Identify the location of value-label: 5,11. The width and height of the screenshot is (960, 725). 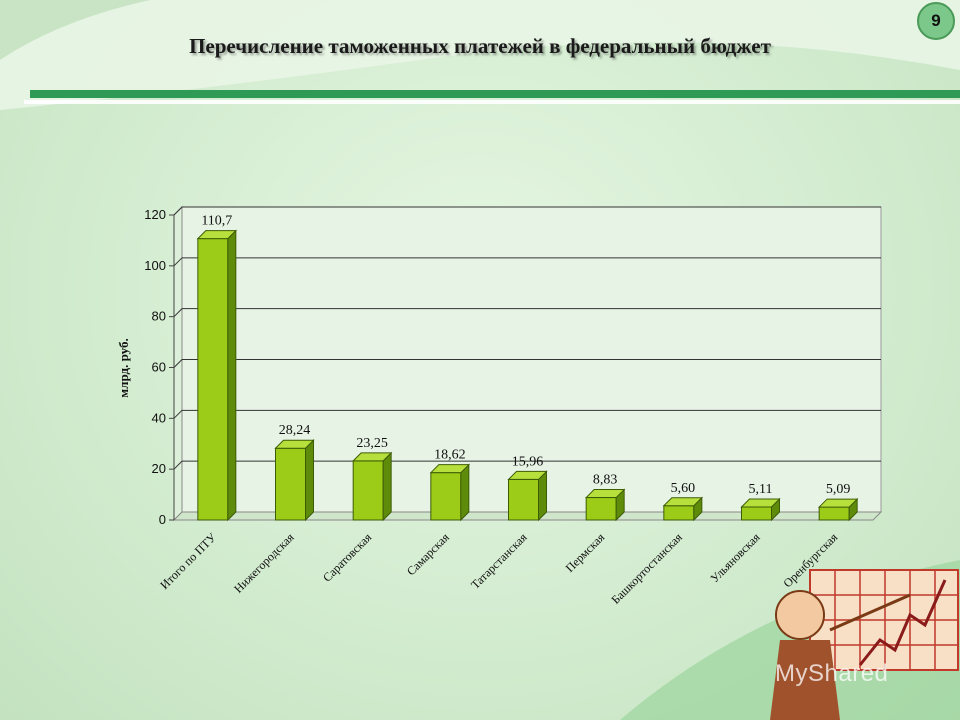
(761, 489).